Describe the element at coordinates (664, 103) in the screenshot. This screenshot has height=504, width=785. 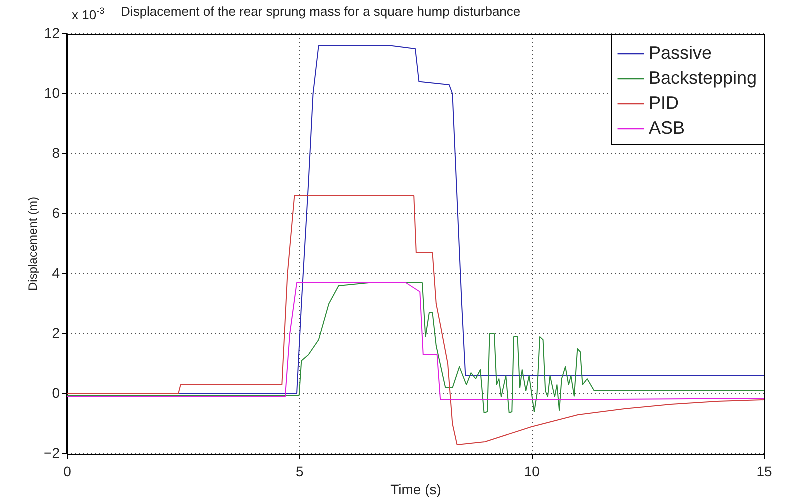
I see `legend-label: PID` at that location.